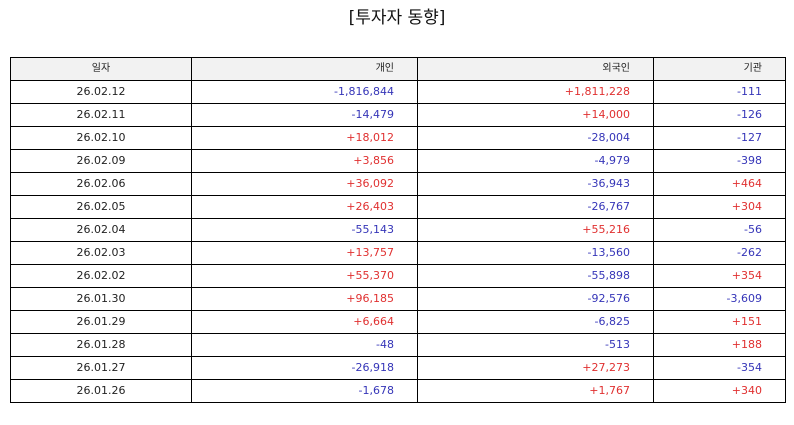 The height and width of the screenshot is (425, 794). I want to click on table-row: 26.02.05 +26,403 -26,767 +304, so click(398, 207).